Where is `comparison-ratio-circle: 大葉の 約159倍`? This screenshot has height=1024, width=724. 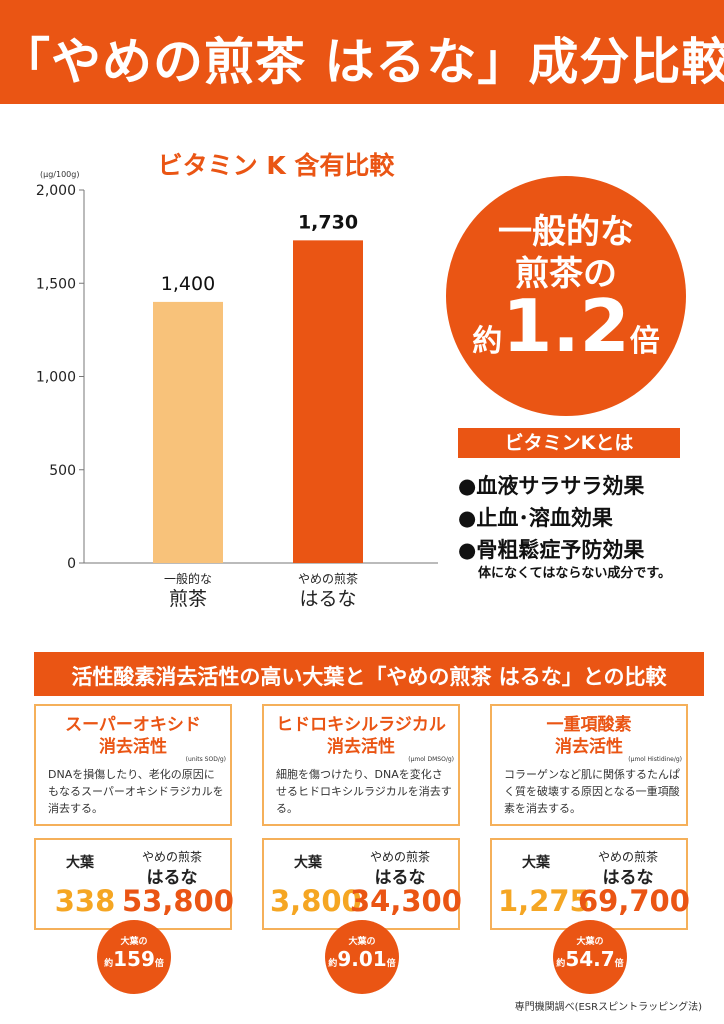
comparison-ratio-circle: 大葉の 約159倍 is located at coordinates (134, 957).